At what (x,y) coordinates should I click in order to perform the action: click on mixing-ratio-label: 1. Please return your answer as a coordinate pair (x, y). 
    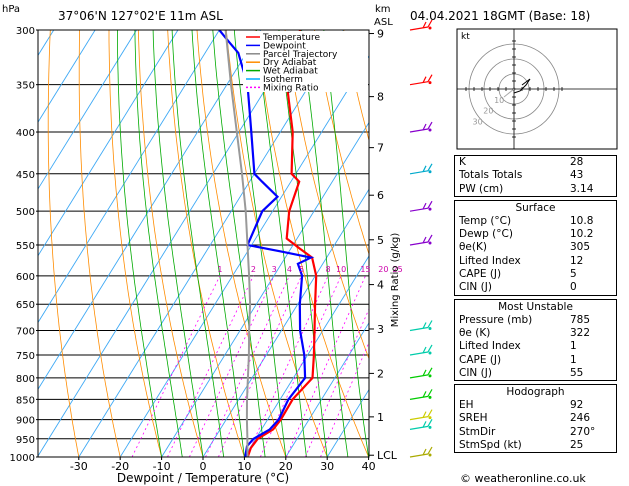
    Looking at the image, I should click on (219, 269).